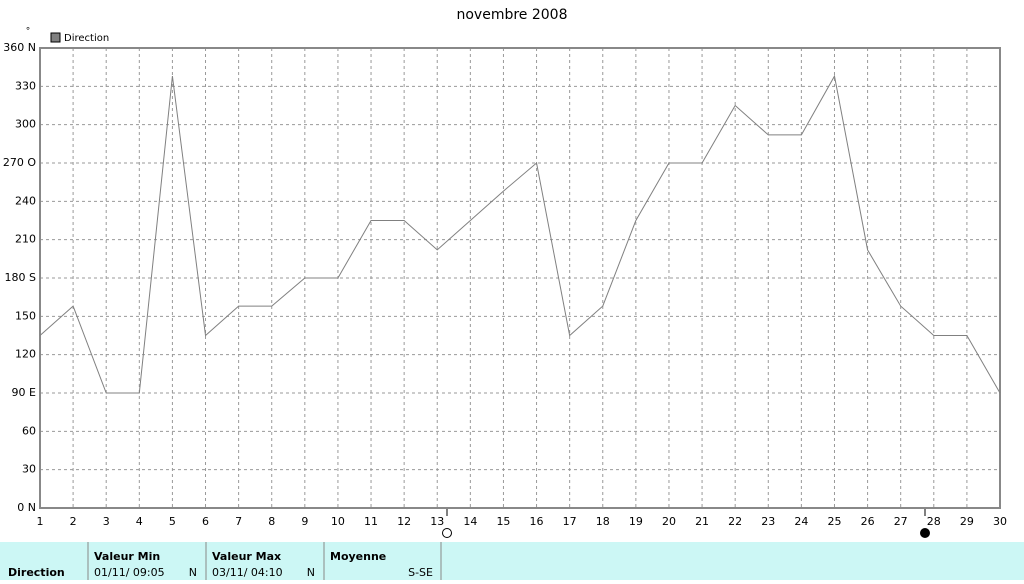  I want to click on x-tick-label: 26, so click(868, 521).